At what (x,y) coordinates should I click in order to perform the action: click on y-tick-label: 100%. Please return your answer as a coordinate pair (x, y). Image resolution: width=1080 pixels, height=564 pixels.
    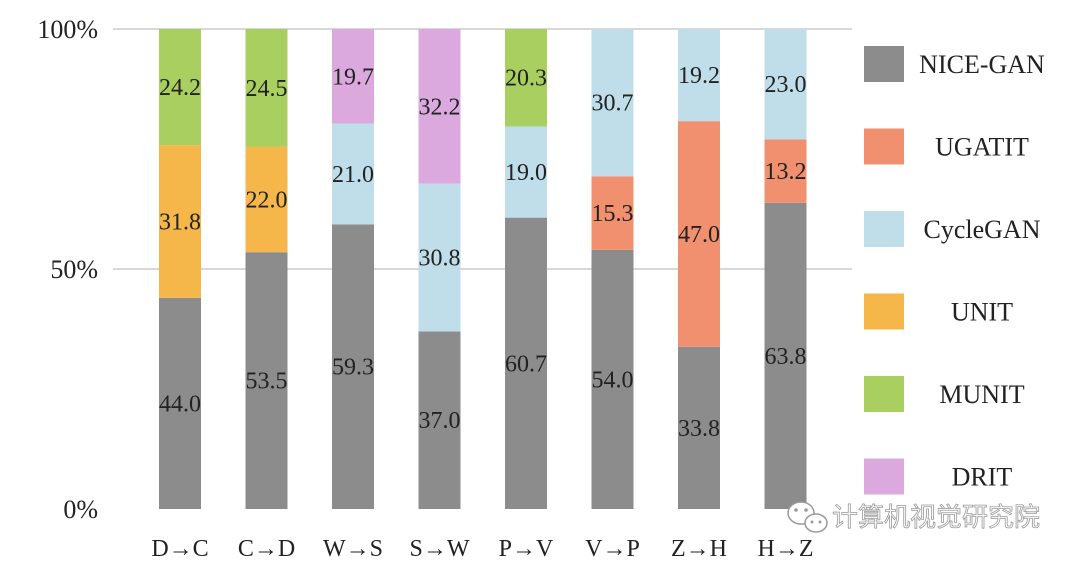
    Looking at the image, I should click on (67, 29).